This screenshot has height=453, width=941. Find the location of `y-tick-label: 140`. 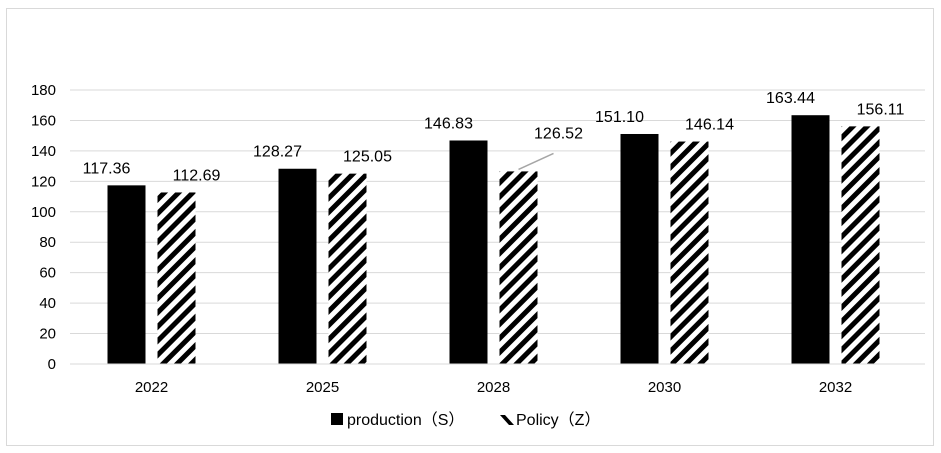

y-tick-label: 140 is located at coordinates (43, 151).